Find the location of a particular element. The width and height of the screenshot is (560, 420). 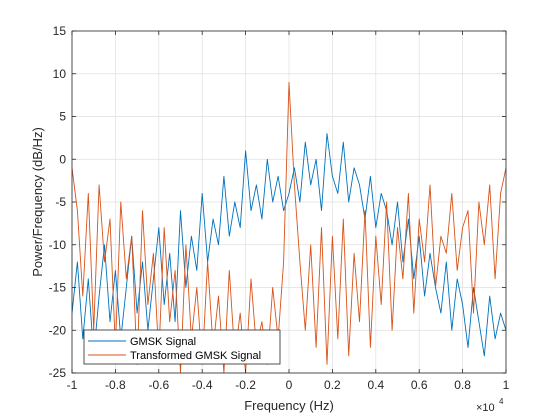

y-tick-label: -10 is located at coordinates (58, 245).